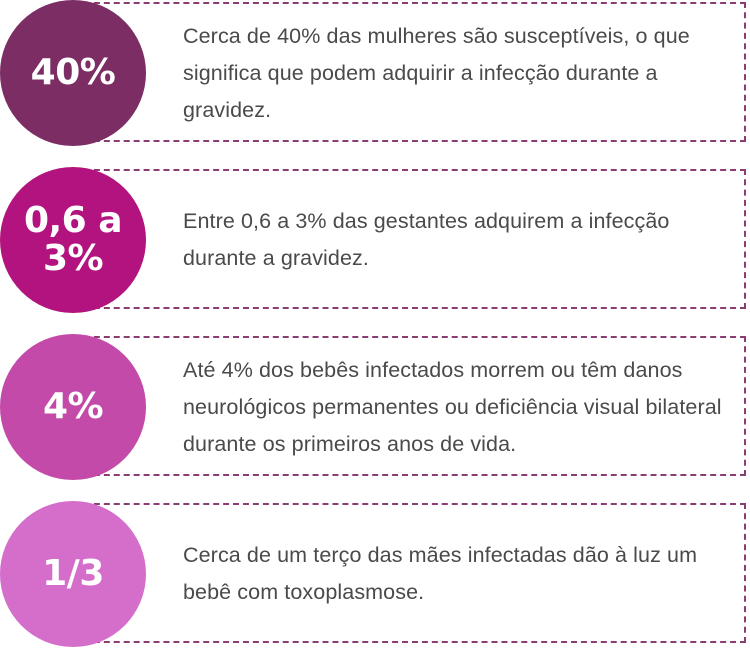 This screenshot has height=649, width=750. I want to click on stat-circle: 0,6 a 3%, so click(73, 240).